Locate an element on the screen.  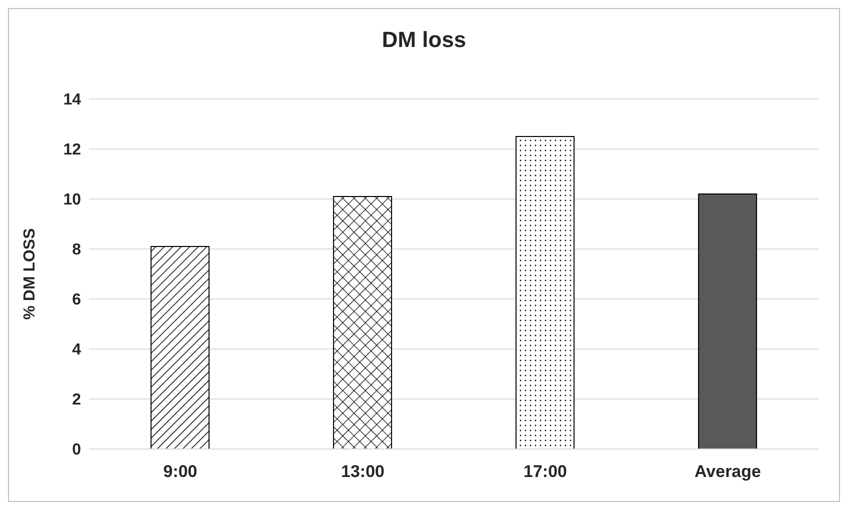
x-tick-label: 13:00 is located at coordinates (362, 472).